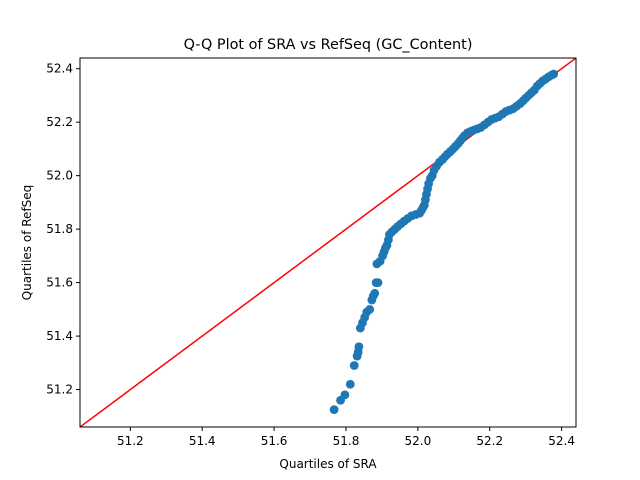  What do you see at coordinates (489, 441) in the screenshot?
I see `x-tick-label: 52.2` at bounding box center [489, 441].